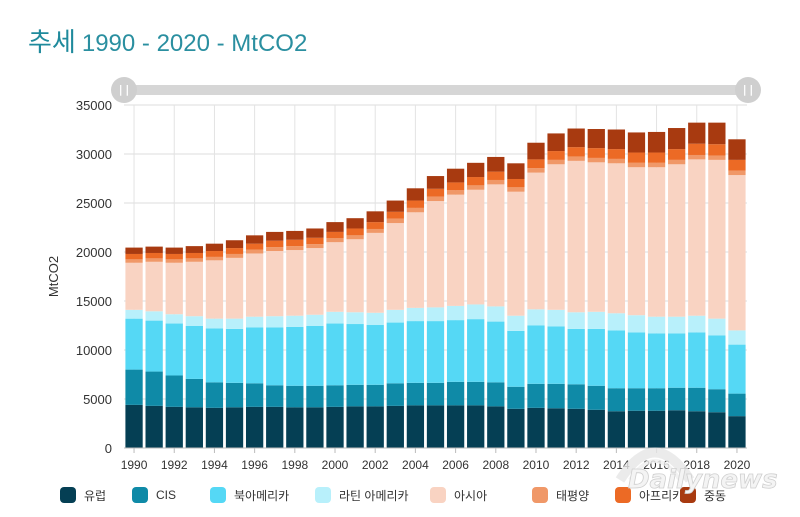  Describe the element at coordinates (94, 105) in the screenshot. I see `y-tick-label: 35000` at that location.